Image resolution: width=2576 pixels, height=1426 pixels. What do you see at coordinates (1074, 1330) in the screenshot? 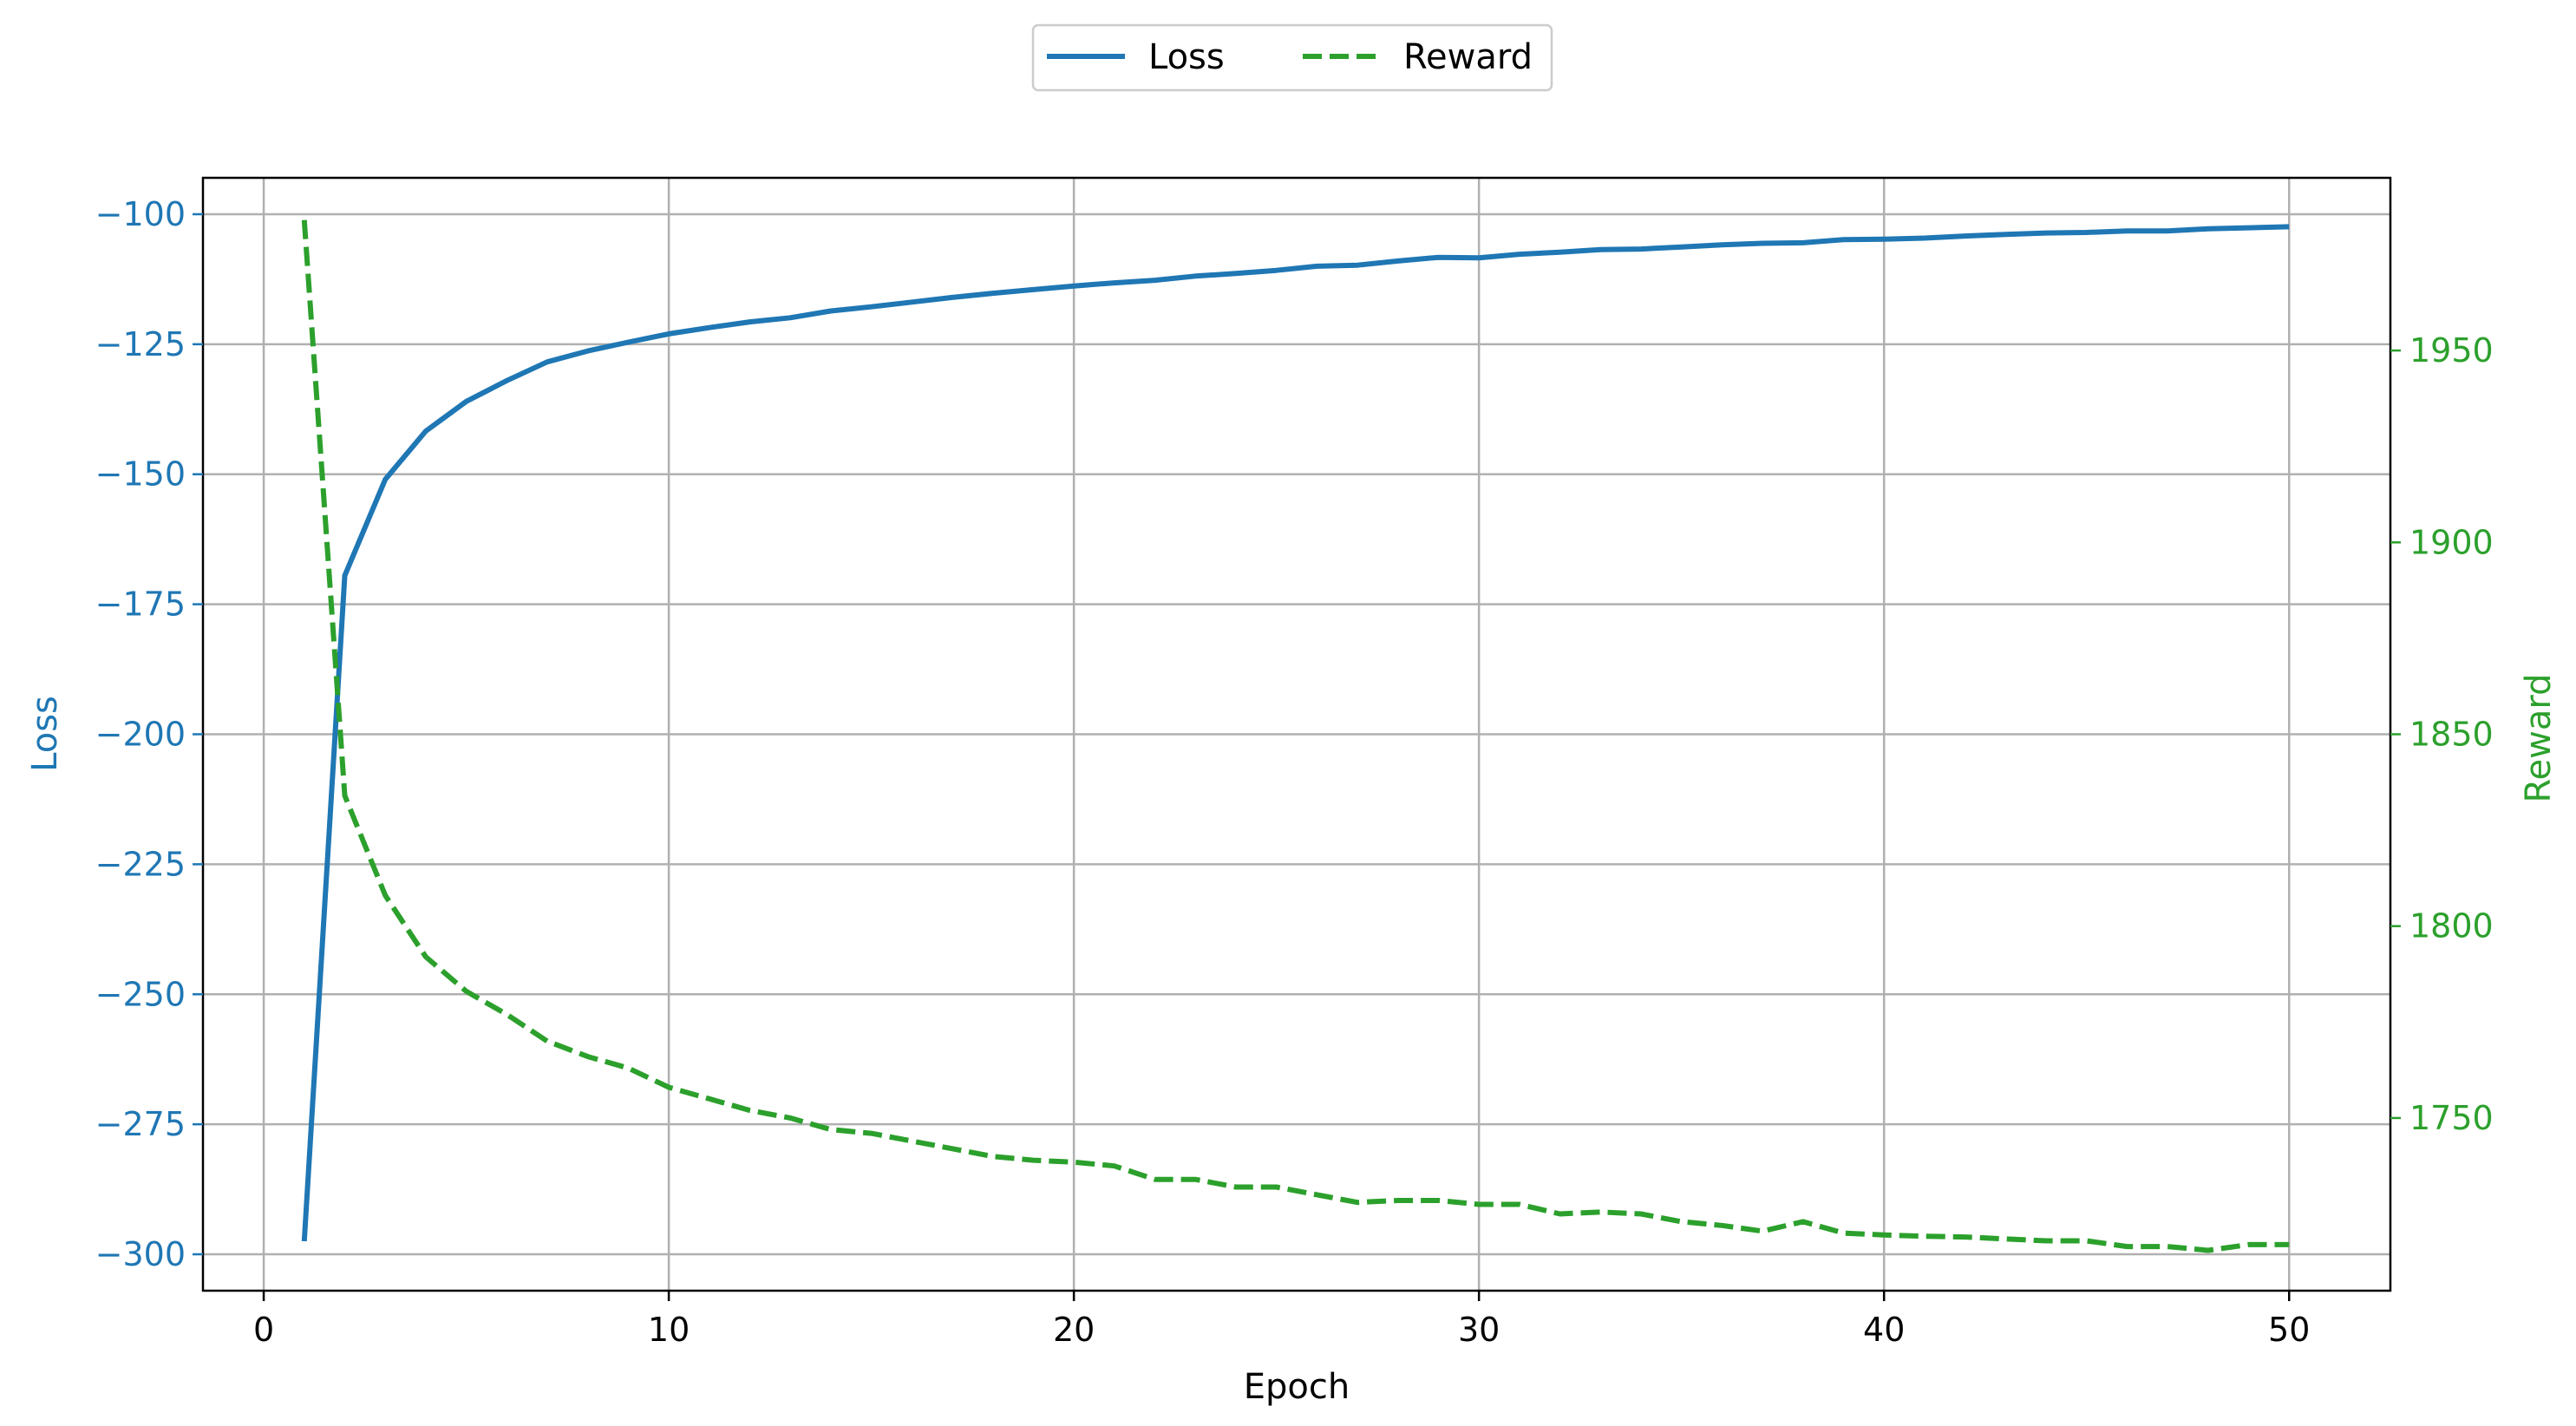
I see `x-tick-label: 20` at bounding box center [1074, 1330].